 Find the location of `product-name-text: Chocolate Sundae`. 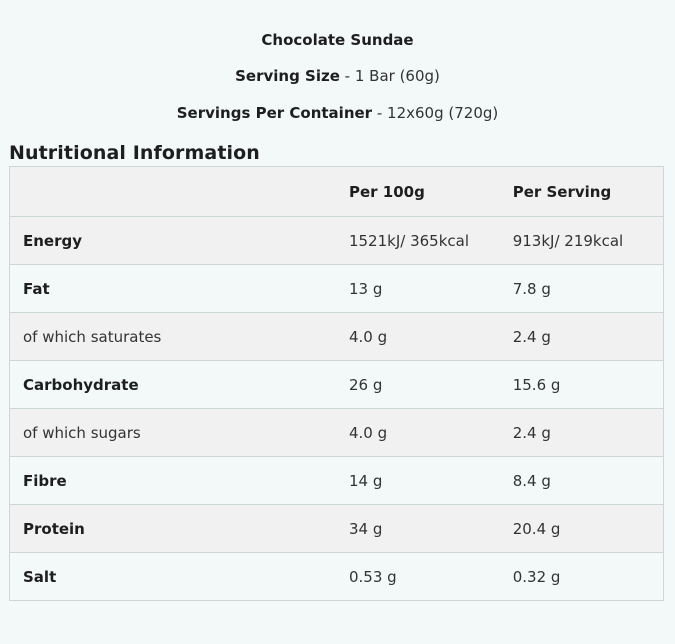

product-name-text: Chocolate Sundae is located at coordinates (337, 40).